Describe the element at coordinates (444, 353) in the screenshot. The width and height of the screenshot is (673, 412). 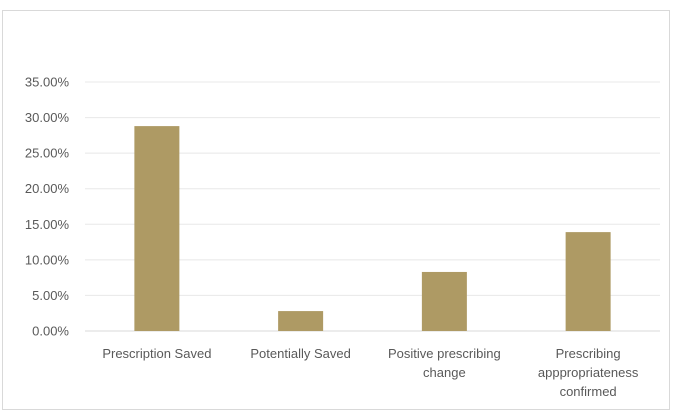
I see `x-category-label-line: Positive prescribing` at that location.